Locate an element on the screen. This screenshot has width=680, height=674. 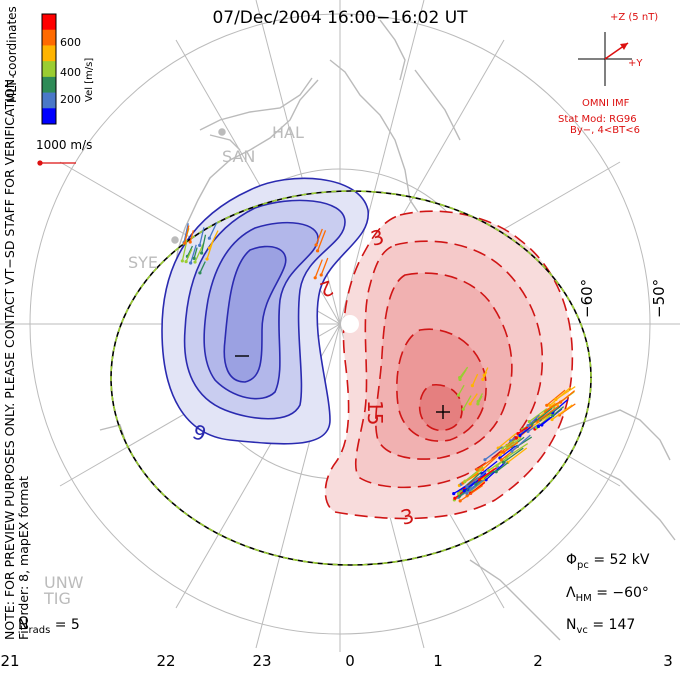
reference-vector-label: 1000 m/s is located at coordinates (64, 145).